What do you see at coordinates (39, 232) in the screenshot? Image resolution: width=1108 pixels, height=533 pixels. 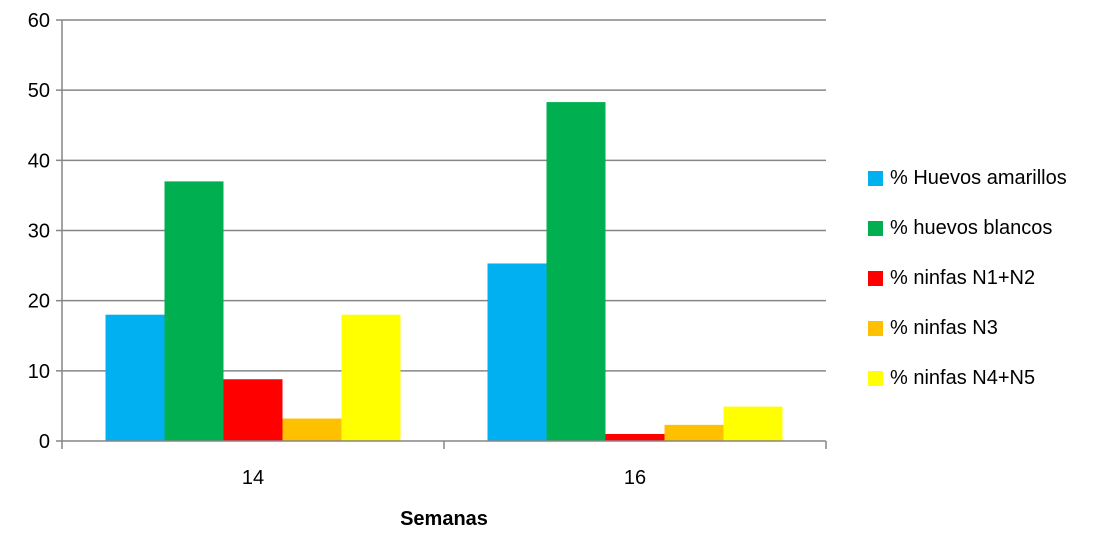 I see `y-tick-label: 30` at bounding box center [39, 232].